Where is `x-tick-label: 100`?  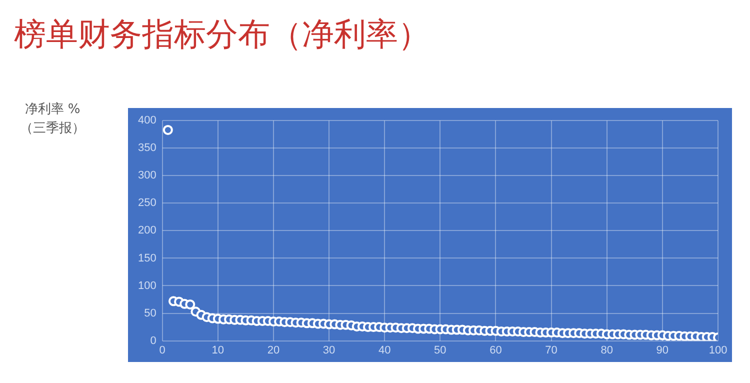 x-tick-label: 100 is located at coordinates (718, 350).